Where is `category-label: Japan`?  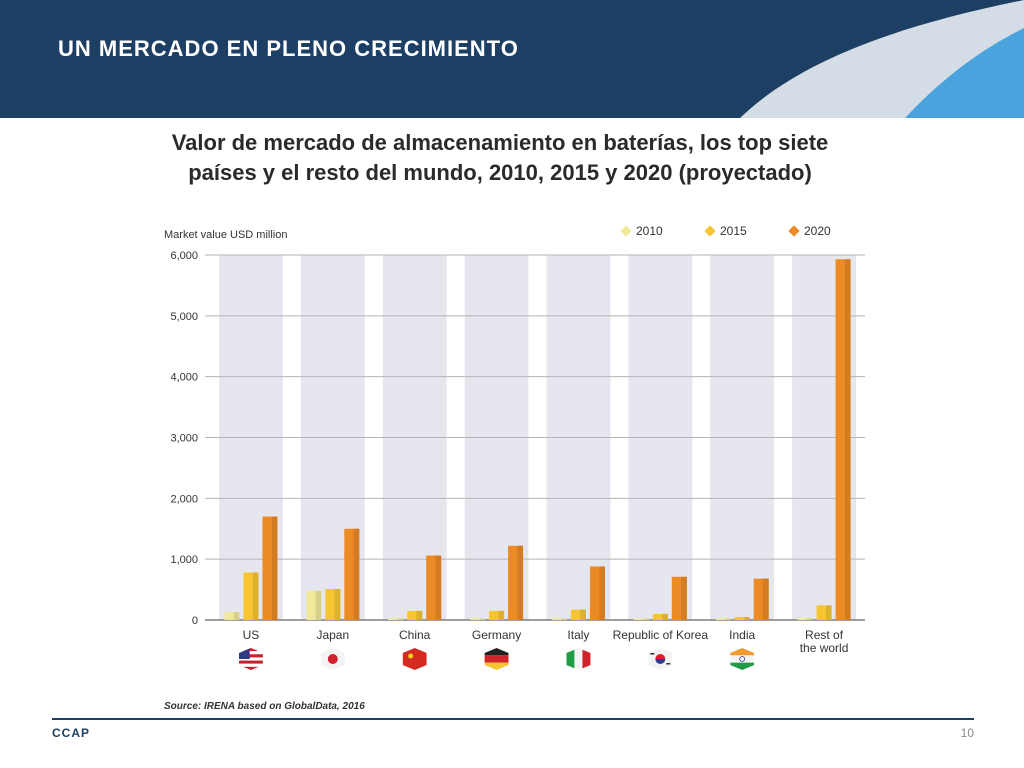
category-label: Japan is located at coordinates (332, 635).